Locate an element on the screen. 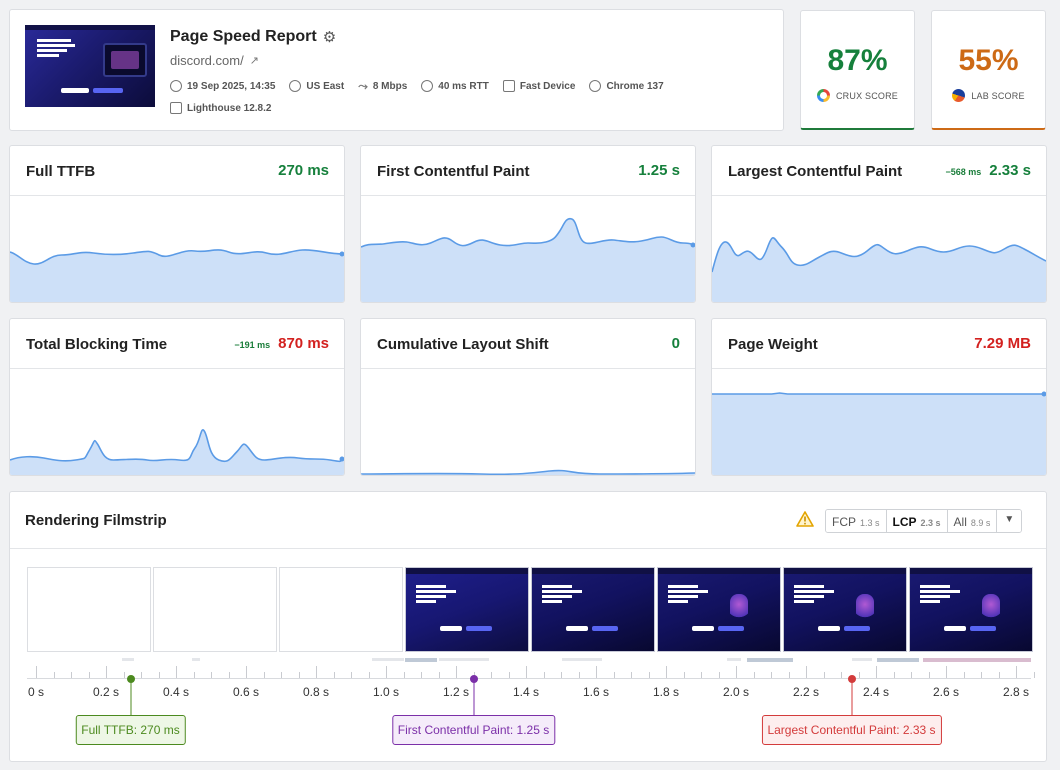  cpu-icon is located at coordinates (508, 86).